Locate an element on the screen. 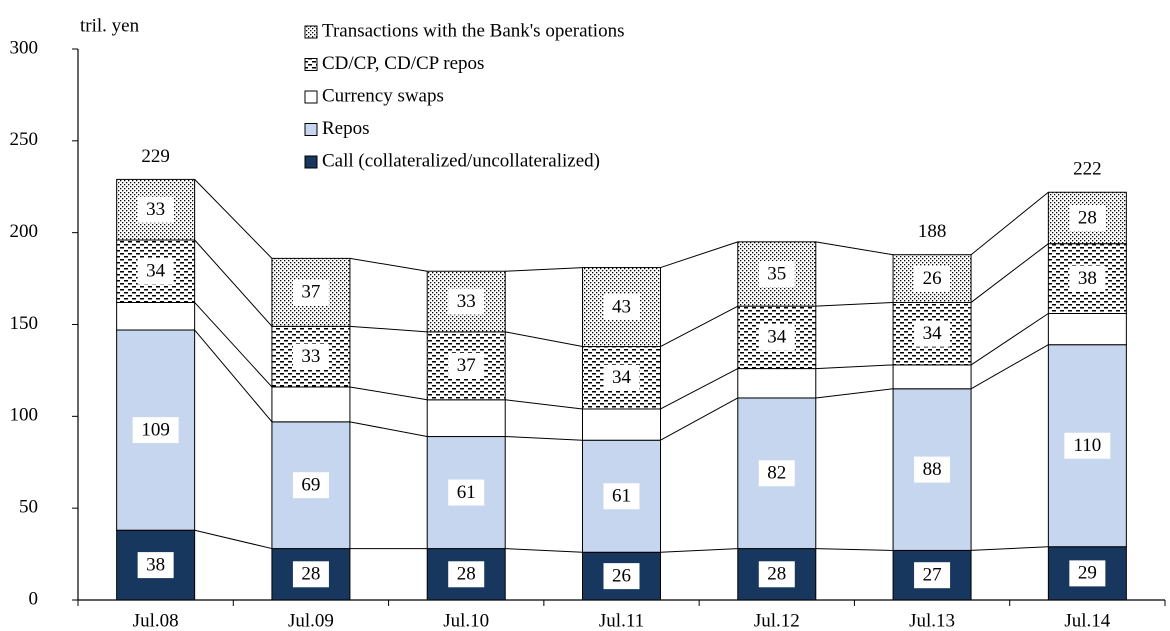 Image resolution: width=1170 pixels, height=631 pixels. x-tick-label: Jul.09 is located at coordinates (311, 620).